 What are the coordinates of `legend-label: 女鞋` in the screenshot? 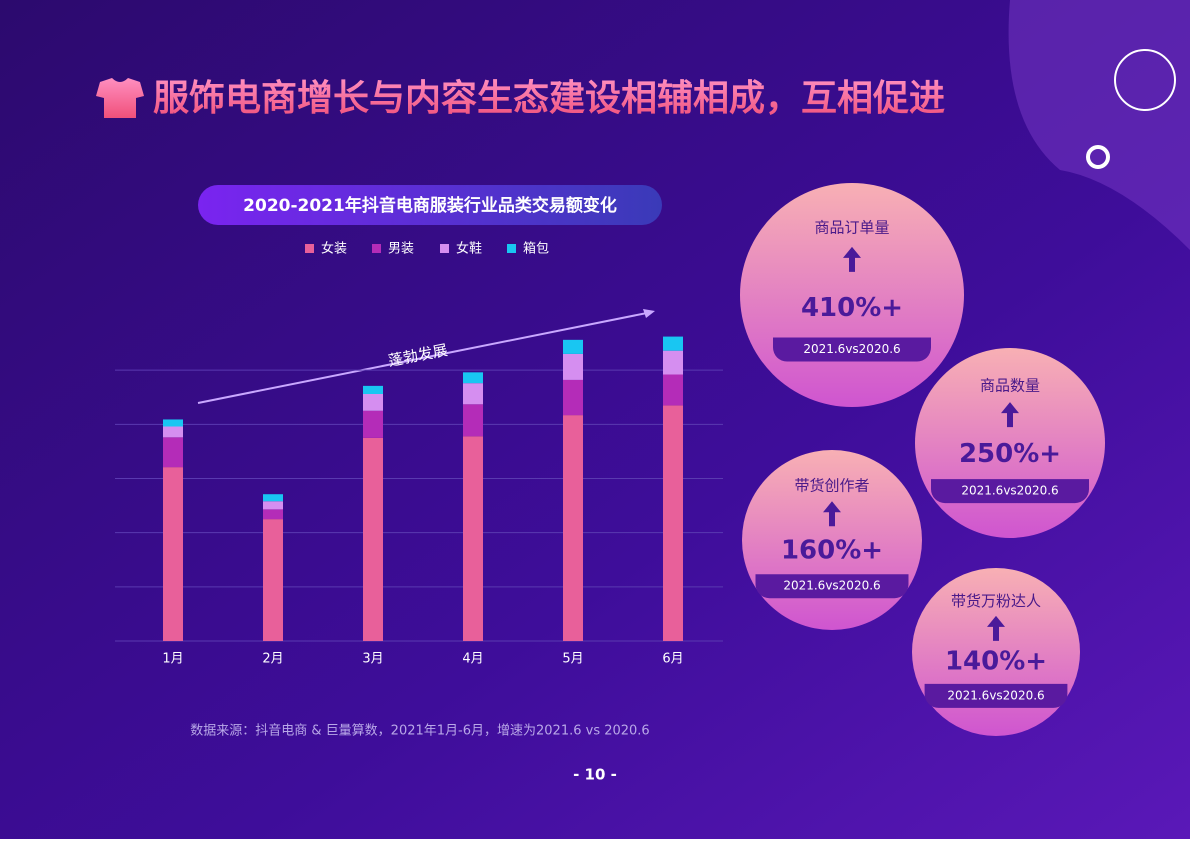 It's located at (469, 249).